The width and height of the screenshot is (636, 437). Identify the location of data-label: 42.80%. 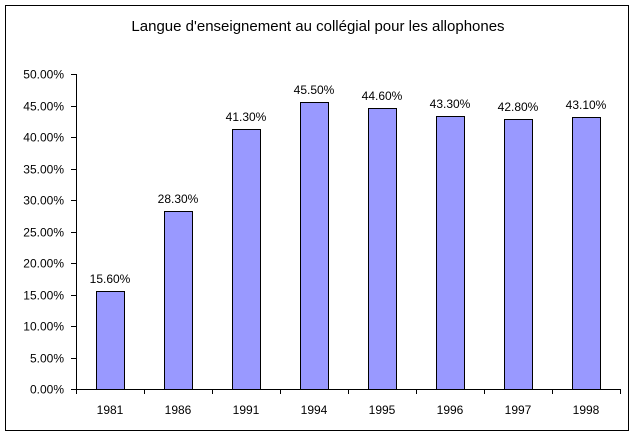
(518, 107).